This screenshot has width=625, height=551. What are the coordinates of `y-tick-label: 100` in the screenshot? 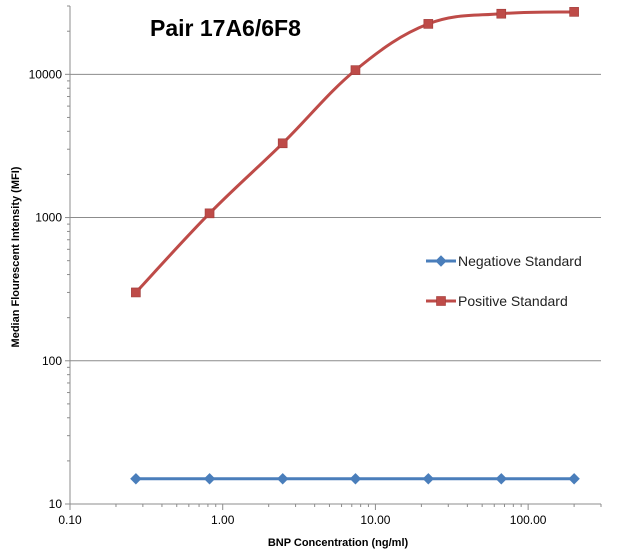 It's located at (52, 361).